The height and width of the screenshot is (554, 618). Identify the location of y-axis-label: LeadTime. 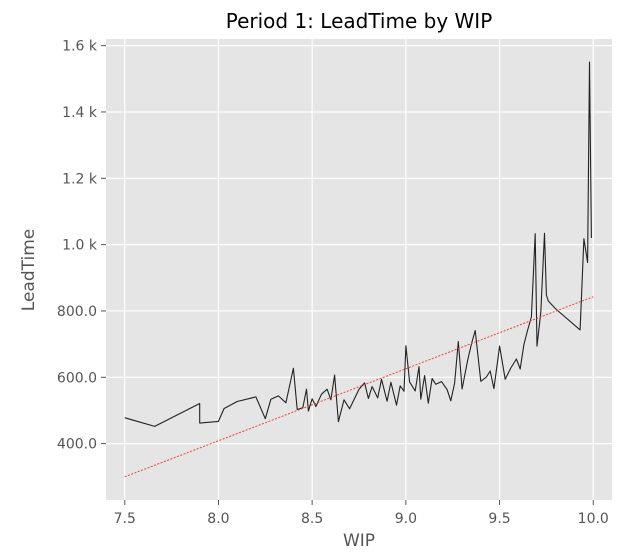
(29, 270).